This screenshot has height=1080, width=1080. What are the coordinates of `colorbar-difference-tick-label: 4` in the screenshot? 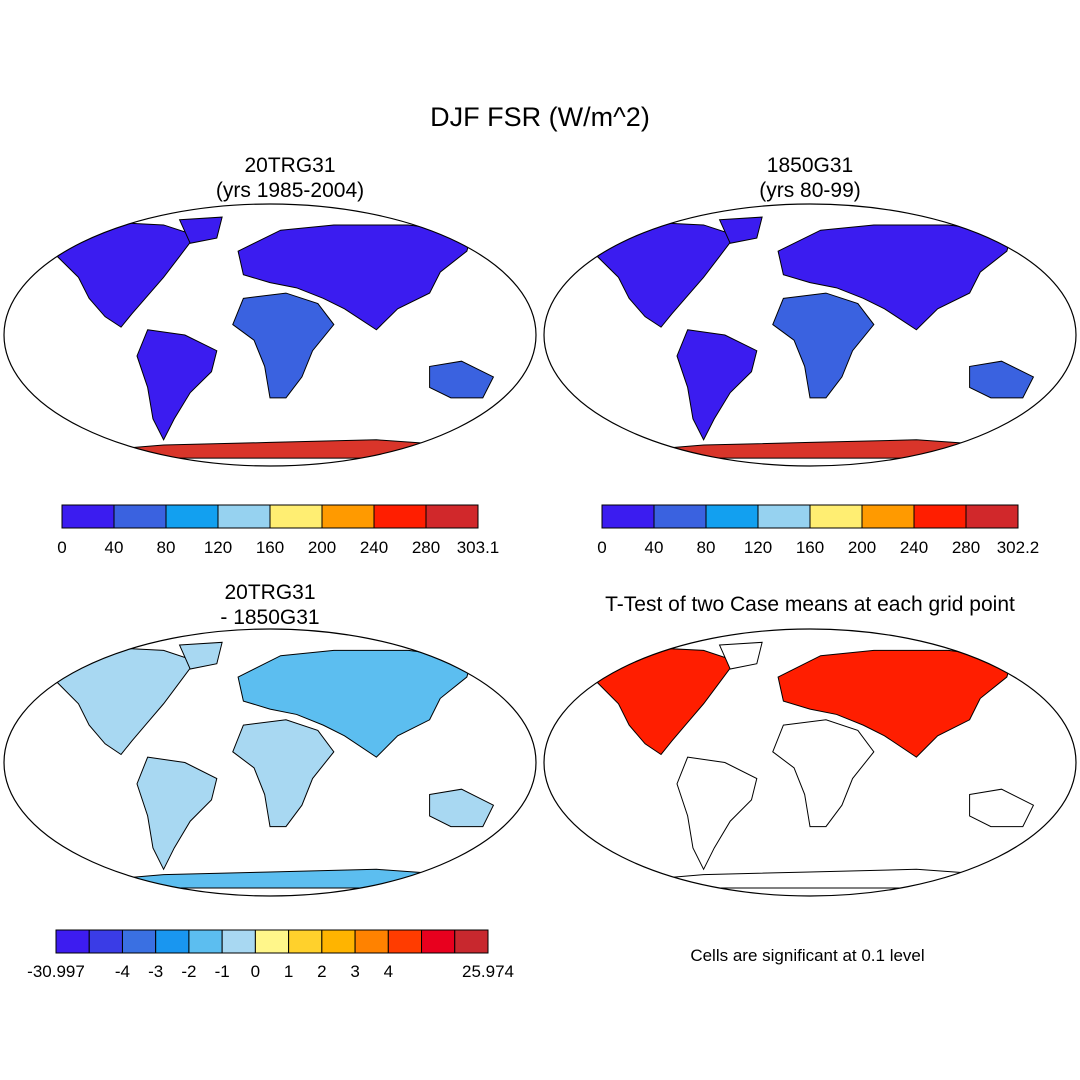 It's located at (388, 971).